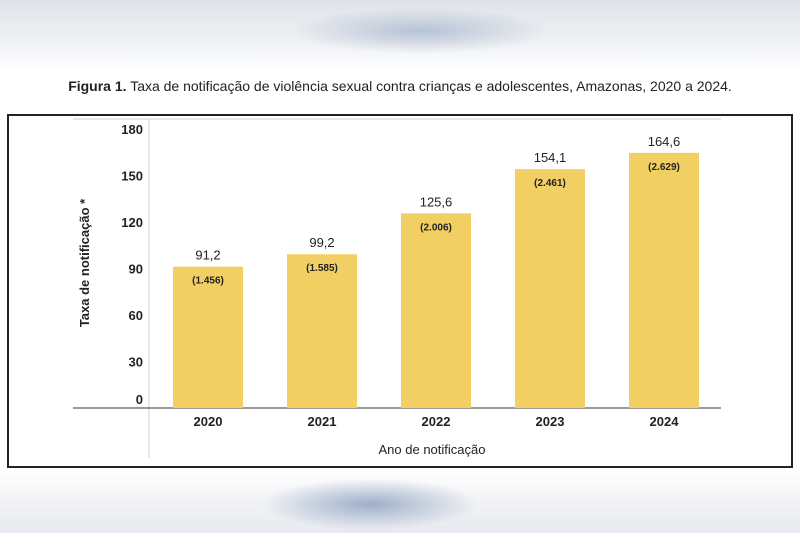  Describe the element at coordinates (136, 269) in the screenshot. I see `y-tick-label: 90` at that location.